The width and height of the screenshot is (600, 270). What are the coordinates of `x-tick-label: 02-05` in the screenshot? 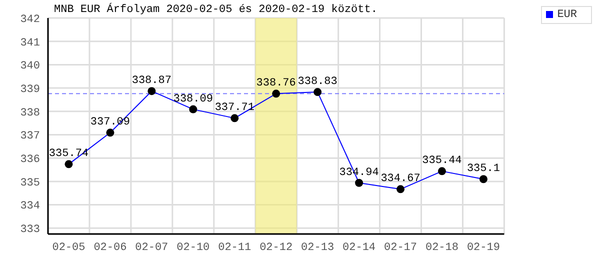 It's located at (69, 248).